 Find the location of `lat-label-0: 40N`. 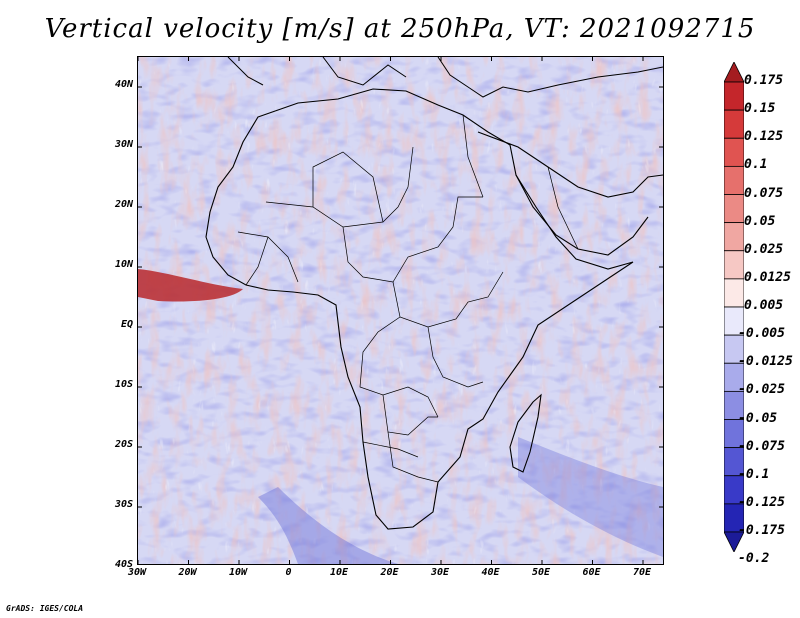

lat-label-0: 40N is located at coordinates (123, 84).